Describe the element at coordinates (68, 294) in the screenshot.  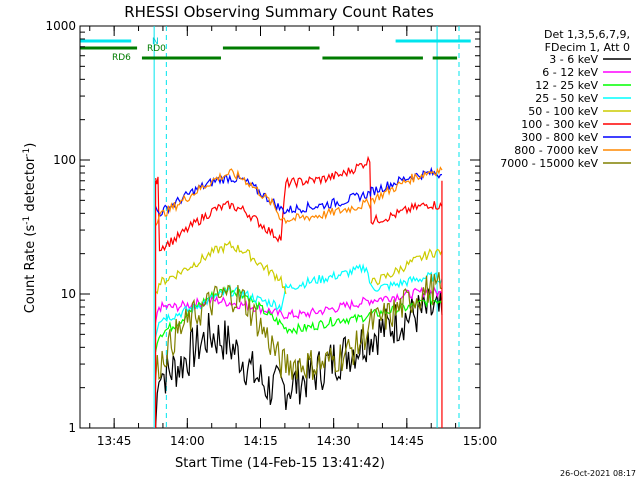
I see `y-tick-label-1: 10` at that location.